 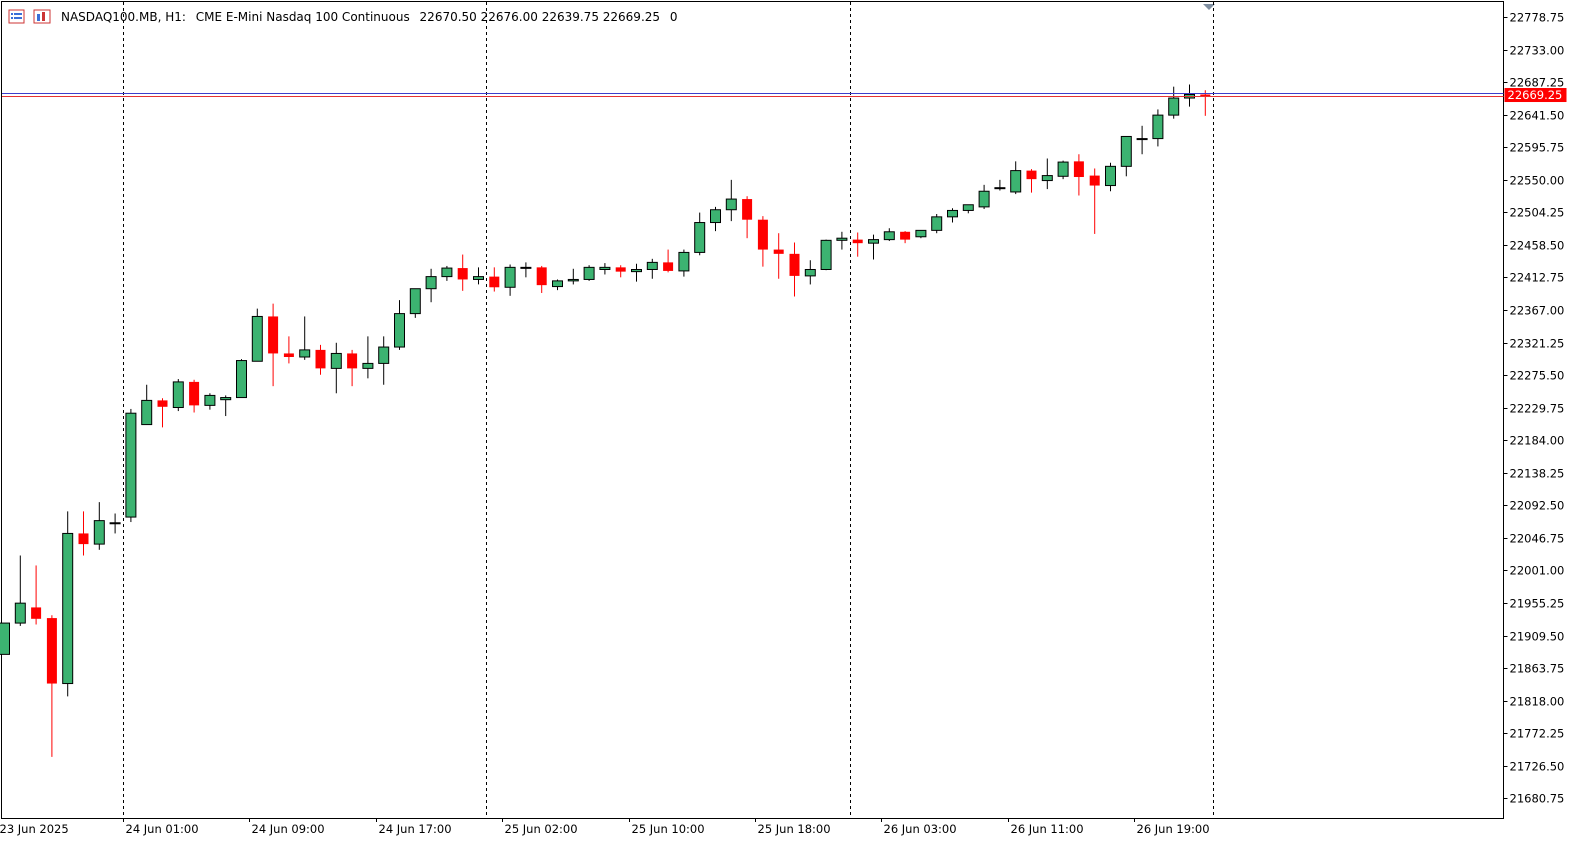 What do you see at coordinates (42, 16) in the screenshot?
I see `chart-window-icon` at bounding box center [42, 16].